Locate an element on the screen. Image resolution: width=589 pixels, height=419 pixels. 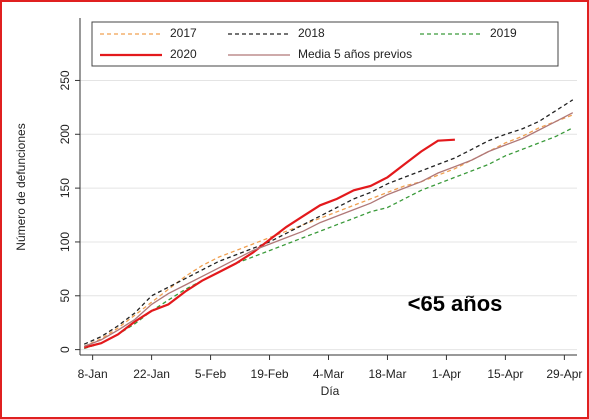
legend-label: 2018 is located at coordinates (311, 33).